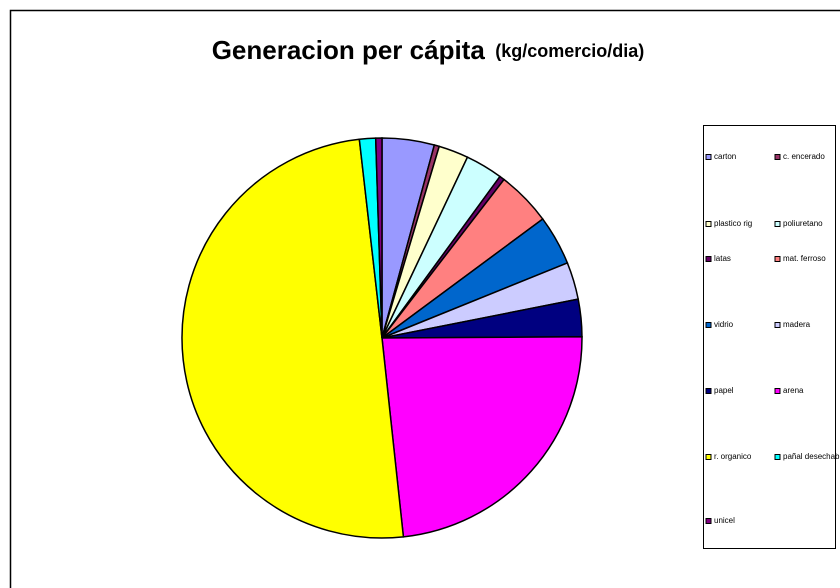 The width and height of the screenshot is (840, 588). I want to click on legend-label: poliuretano, so click(803, 223).